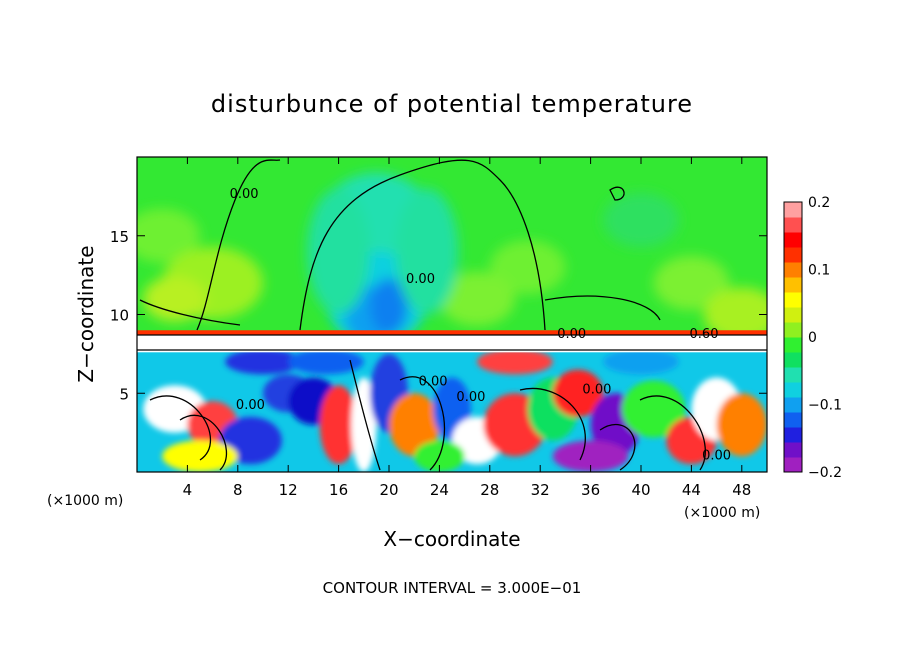 The width and height of the screenshot is (904, 654). What do you see at coordinates (722, 513) in the screenshot?
I see `x-unit-label-right: (×1000 m)` at bounding box center [722, 513].